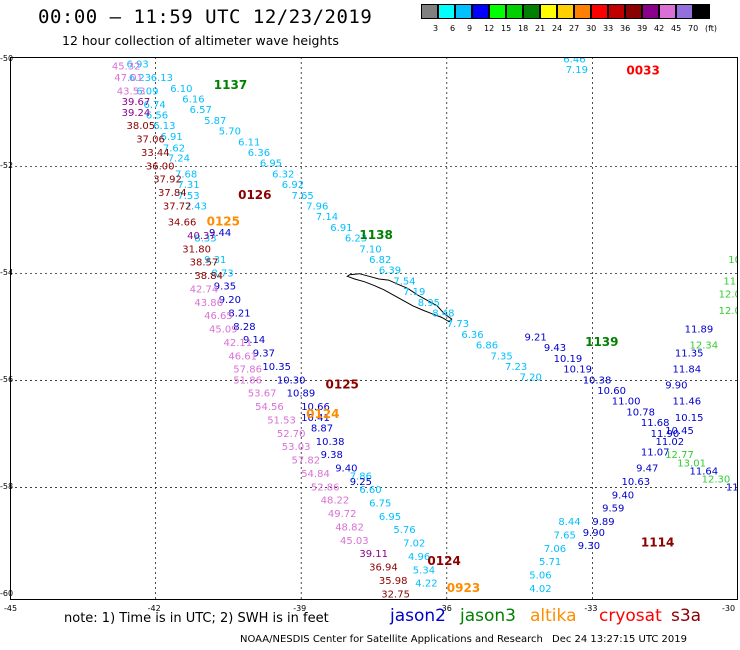  What do you see at coordinates (540, 28) in the screenshot?
I see `colorbar-label: 21` at bounding box center [540, 28].